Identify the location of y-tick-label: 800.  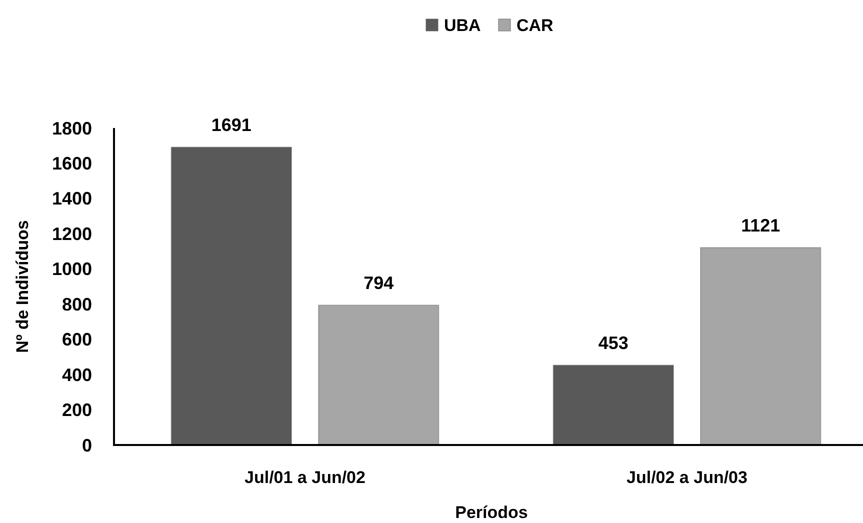
(77, 304).